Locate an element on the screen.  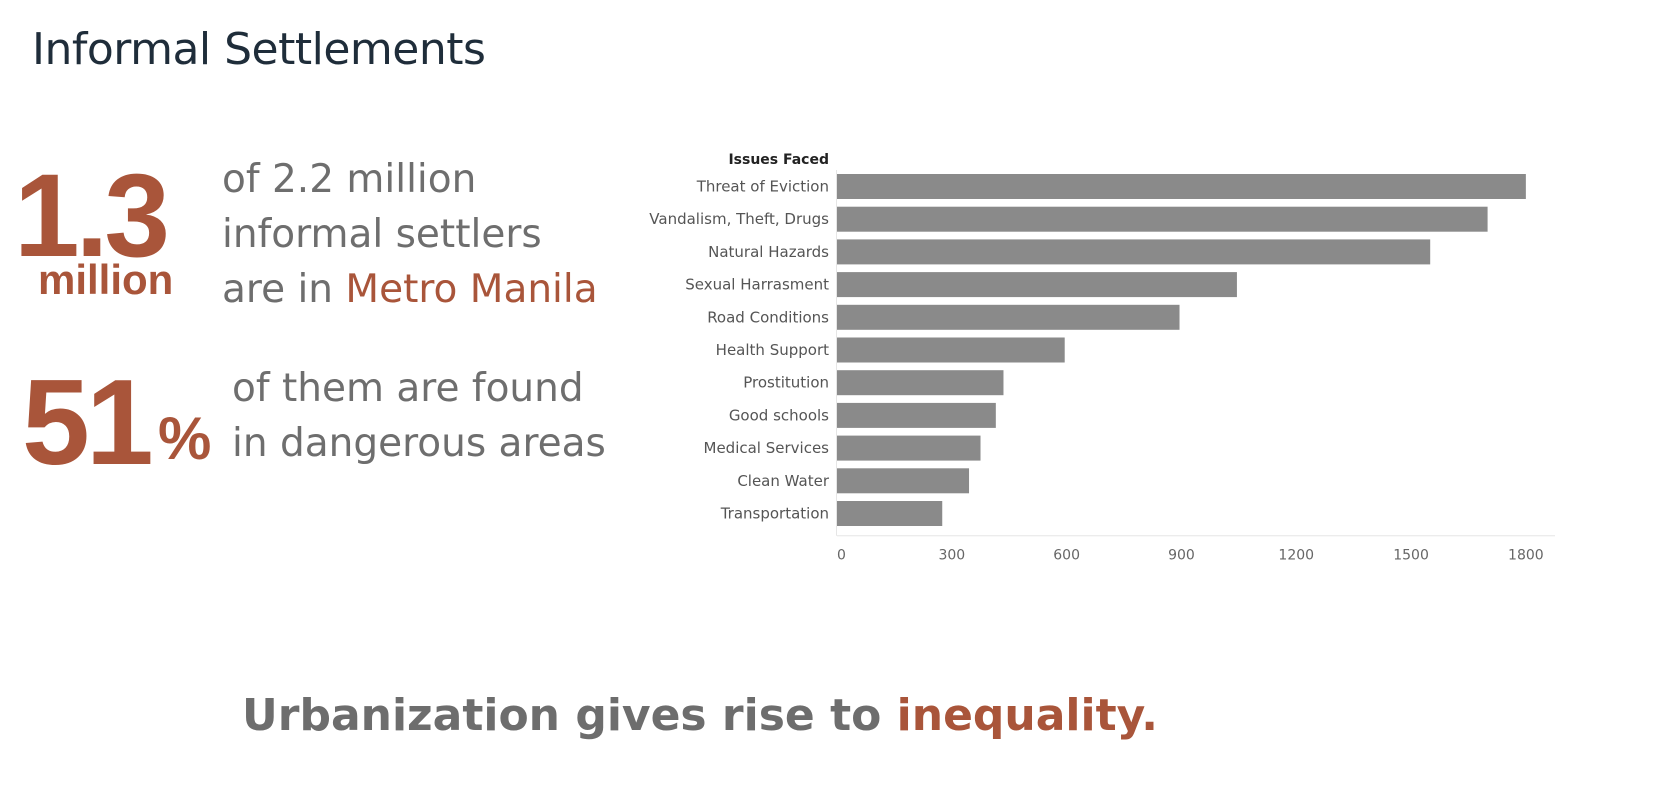
x-tick-label: 0 is located at coordinates (841, 556).